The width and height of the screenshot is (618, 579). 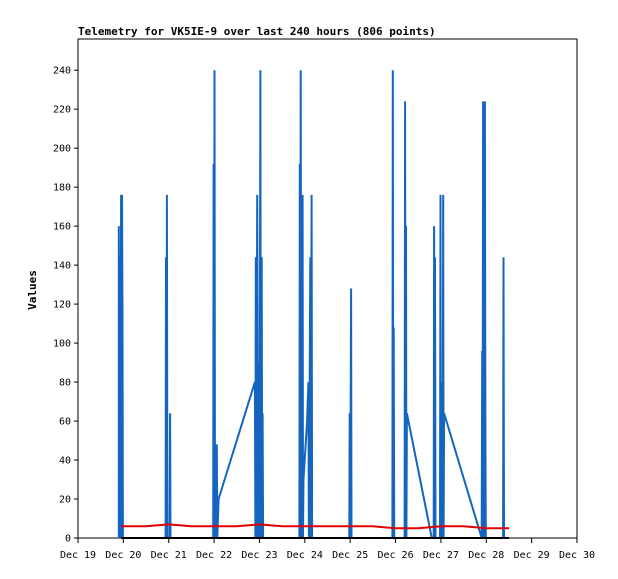 I want to click on y-tick-label: 60, so click(x=65, y=422).